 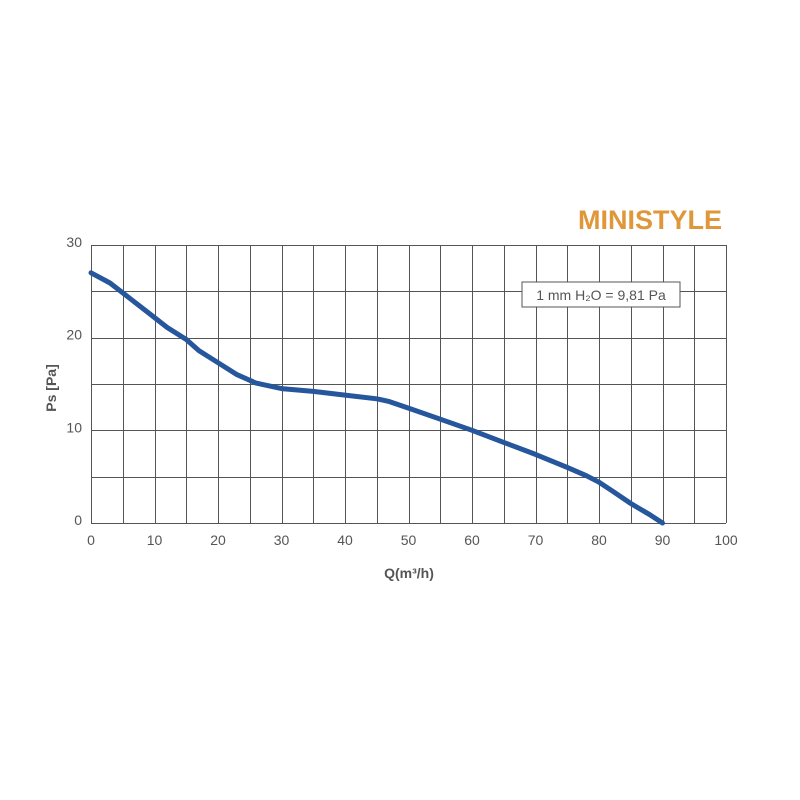 What do you see at coordinates (663, 540) in the screenshot?
I see `x-tick-label: 90` at bounding box center [663, 540].